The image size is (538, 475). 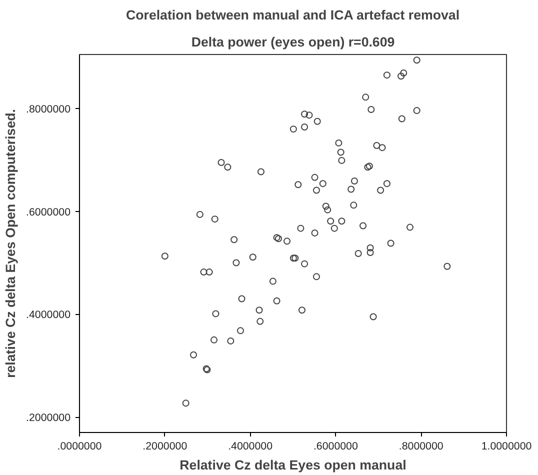 What do you see at coordinates (10, 243) in the screenshot?
I see `y-axis-title: relative Cz delta Eyes Open computerised.` at bounding box center [10, 243].